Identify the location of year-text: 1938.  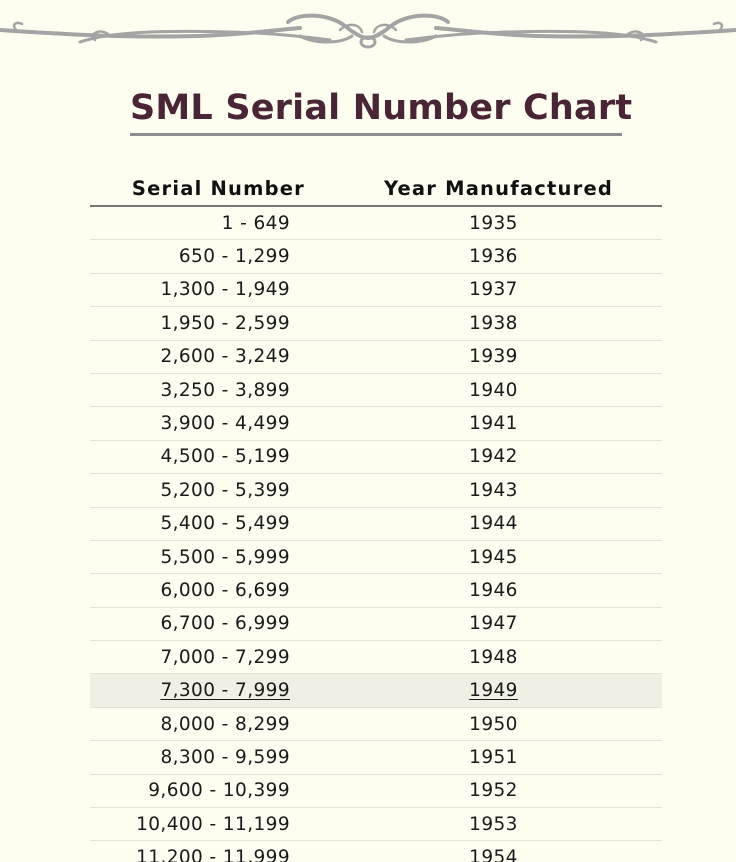
(493, 323).